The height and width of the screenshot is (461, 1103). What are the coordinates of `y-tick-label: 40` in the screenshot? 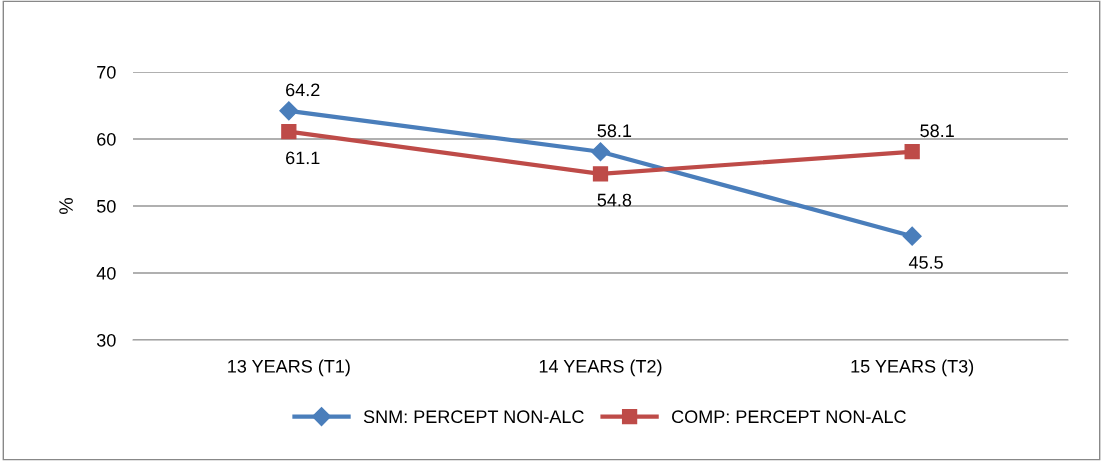 It's located at (106, 273).